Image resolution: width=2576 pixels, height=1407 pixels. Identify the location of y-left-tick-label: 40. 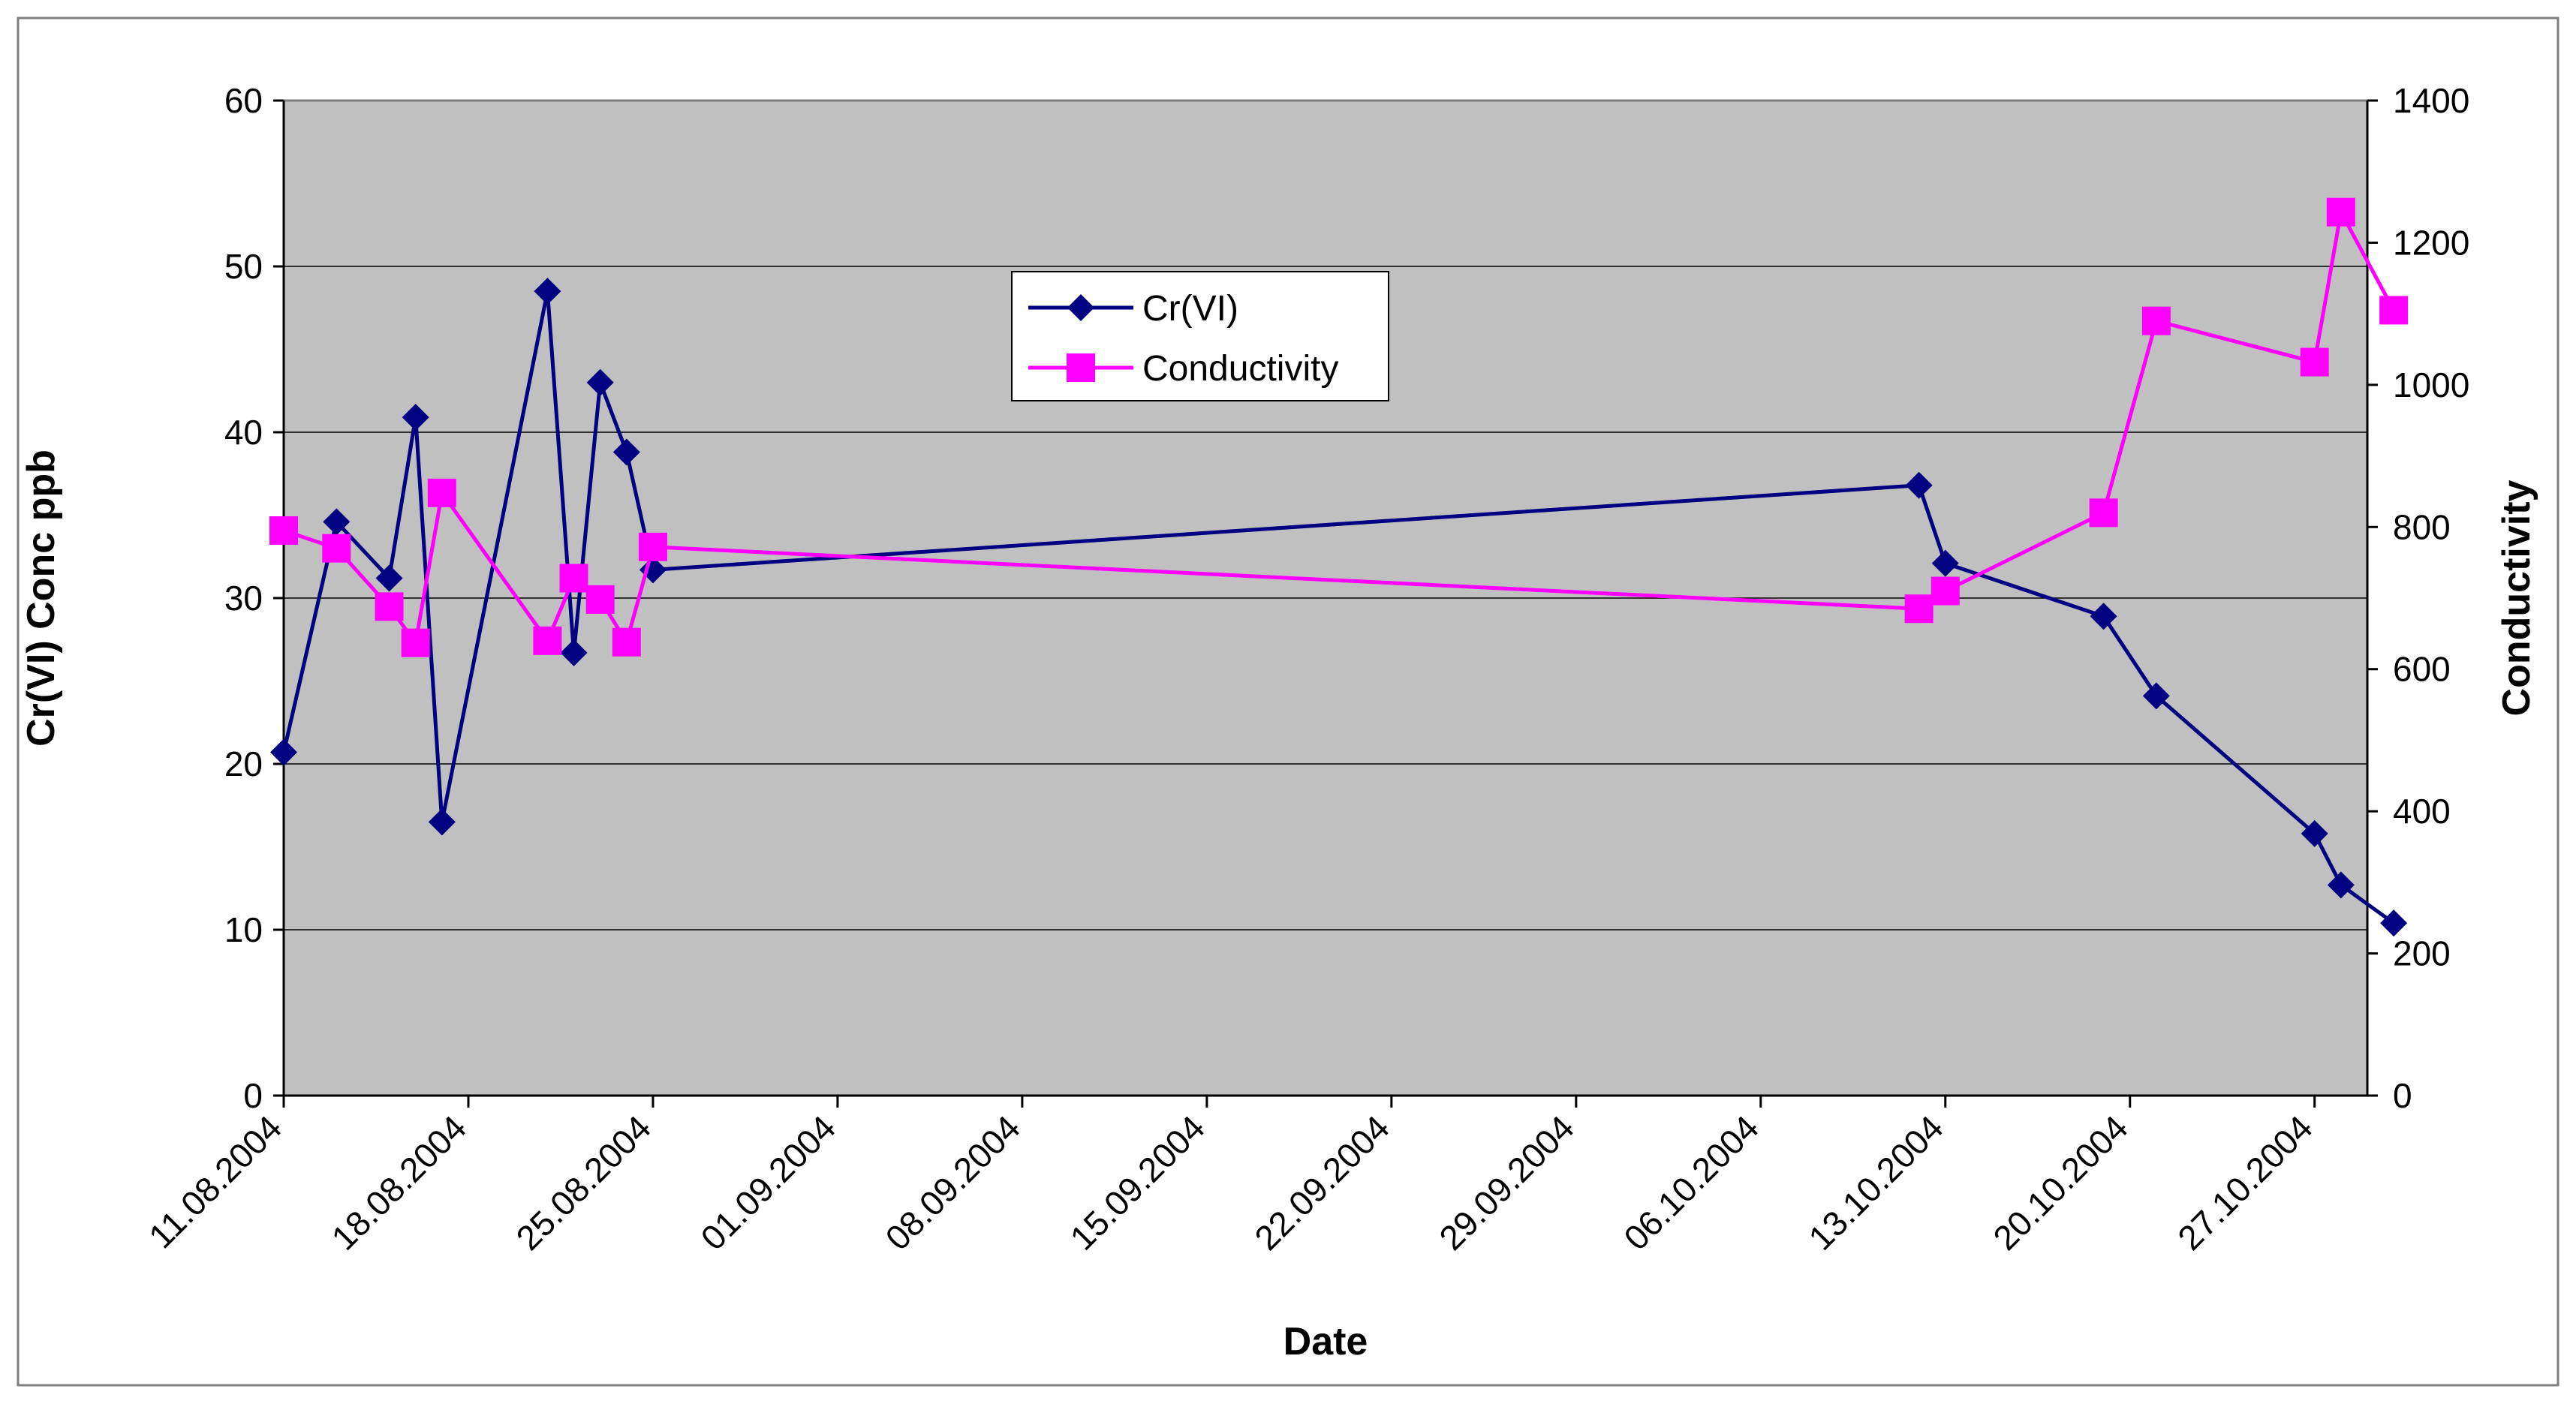
(243, 432).